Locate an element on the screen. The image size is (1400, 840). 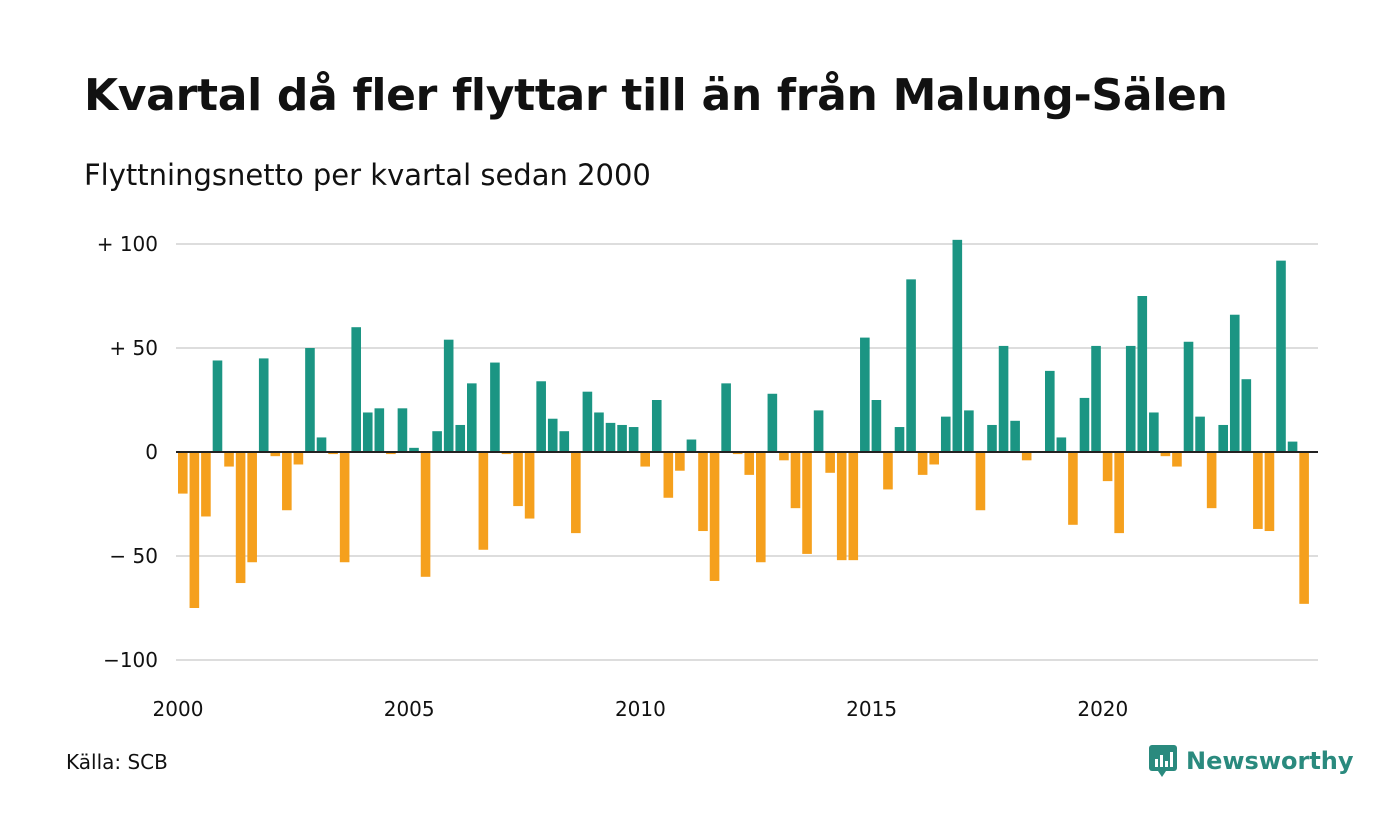
x-tick-label: 2015 is located at coordinates (871, 709).